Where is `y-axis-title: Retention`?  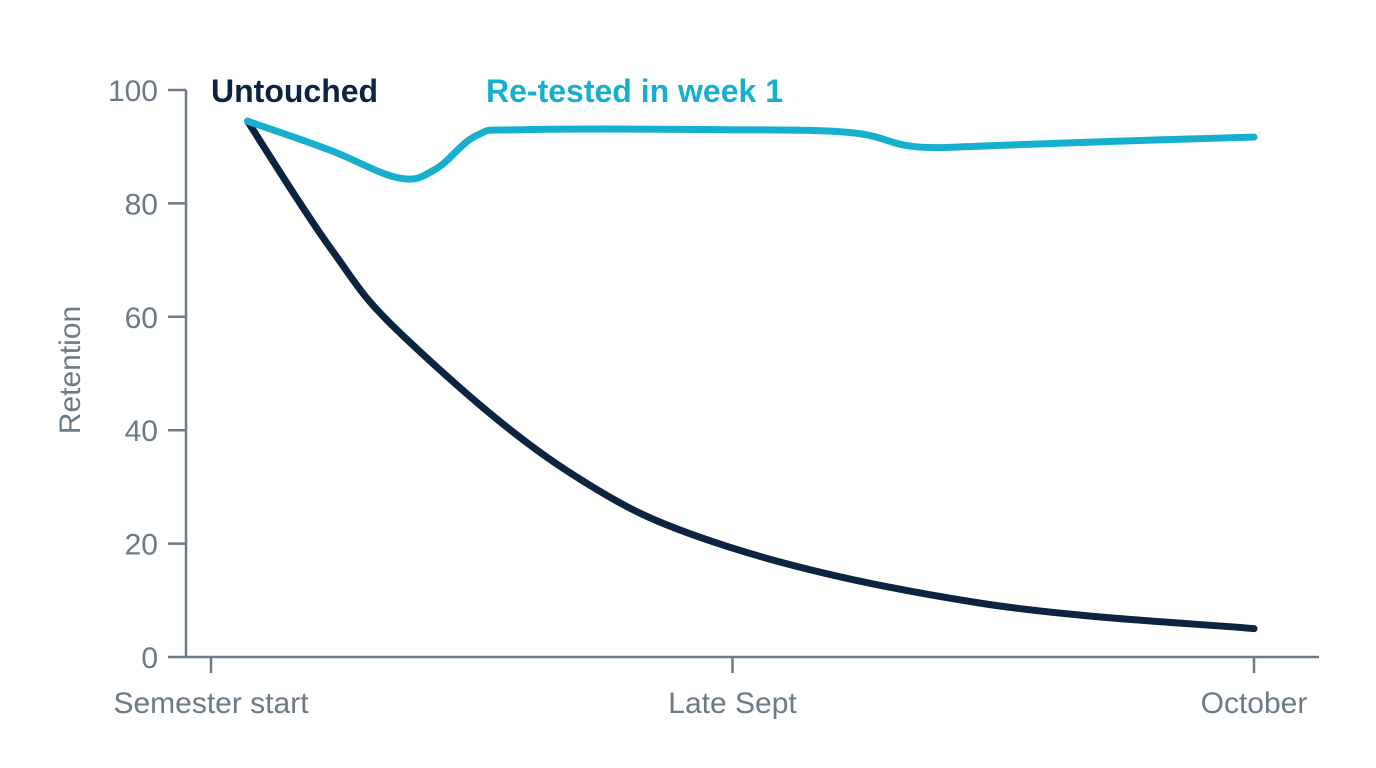
y-axis-title: Retention is located at coordinates (70, 370).